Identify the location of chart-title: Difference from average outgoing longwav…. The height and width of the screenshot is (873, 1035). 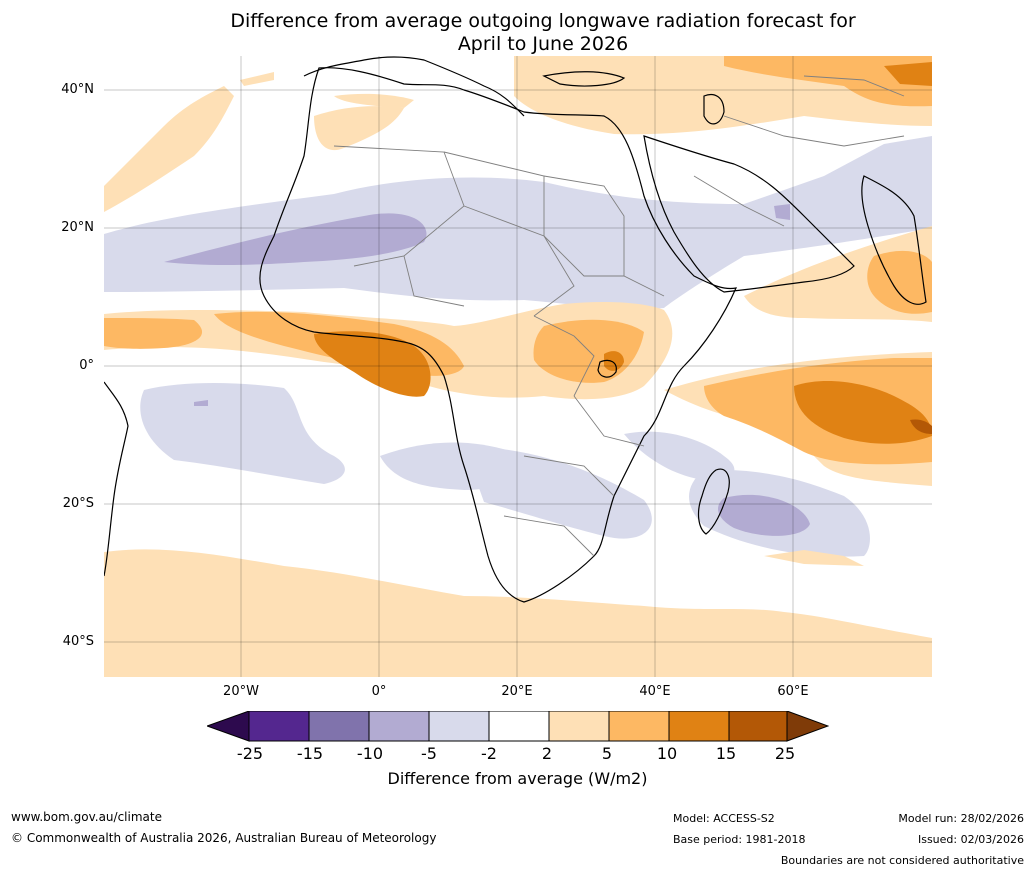
(517, 33).